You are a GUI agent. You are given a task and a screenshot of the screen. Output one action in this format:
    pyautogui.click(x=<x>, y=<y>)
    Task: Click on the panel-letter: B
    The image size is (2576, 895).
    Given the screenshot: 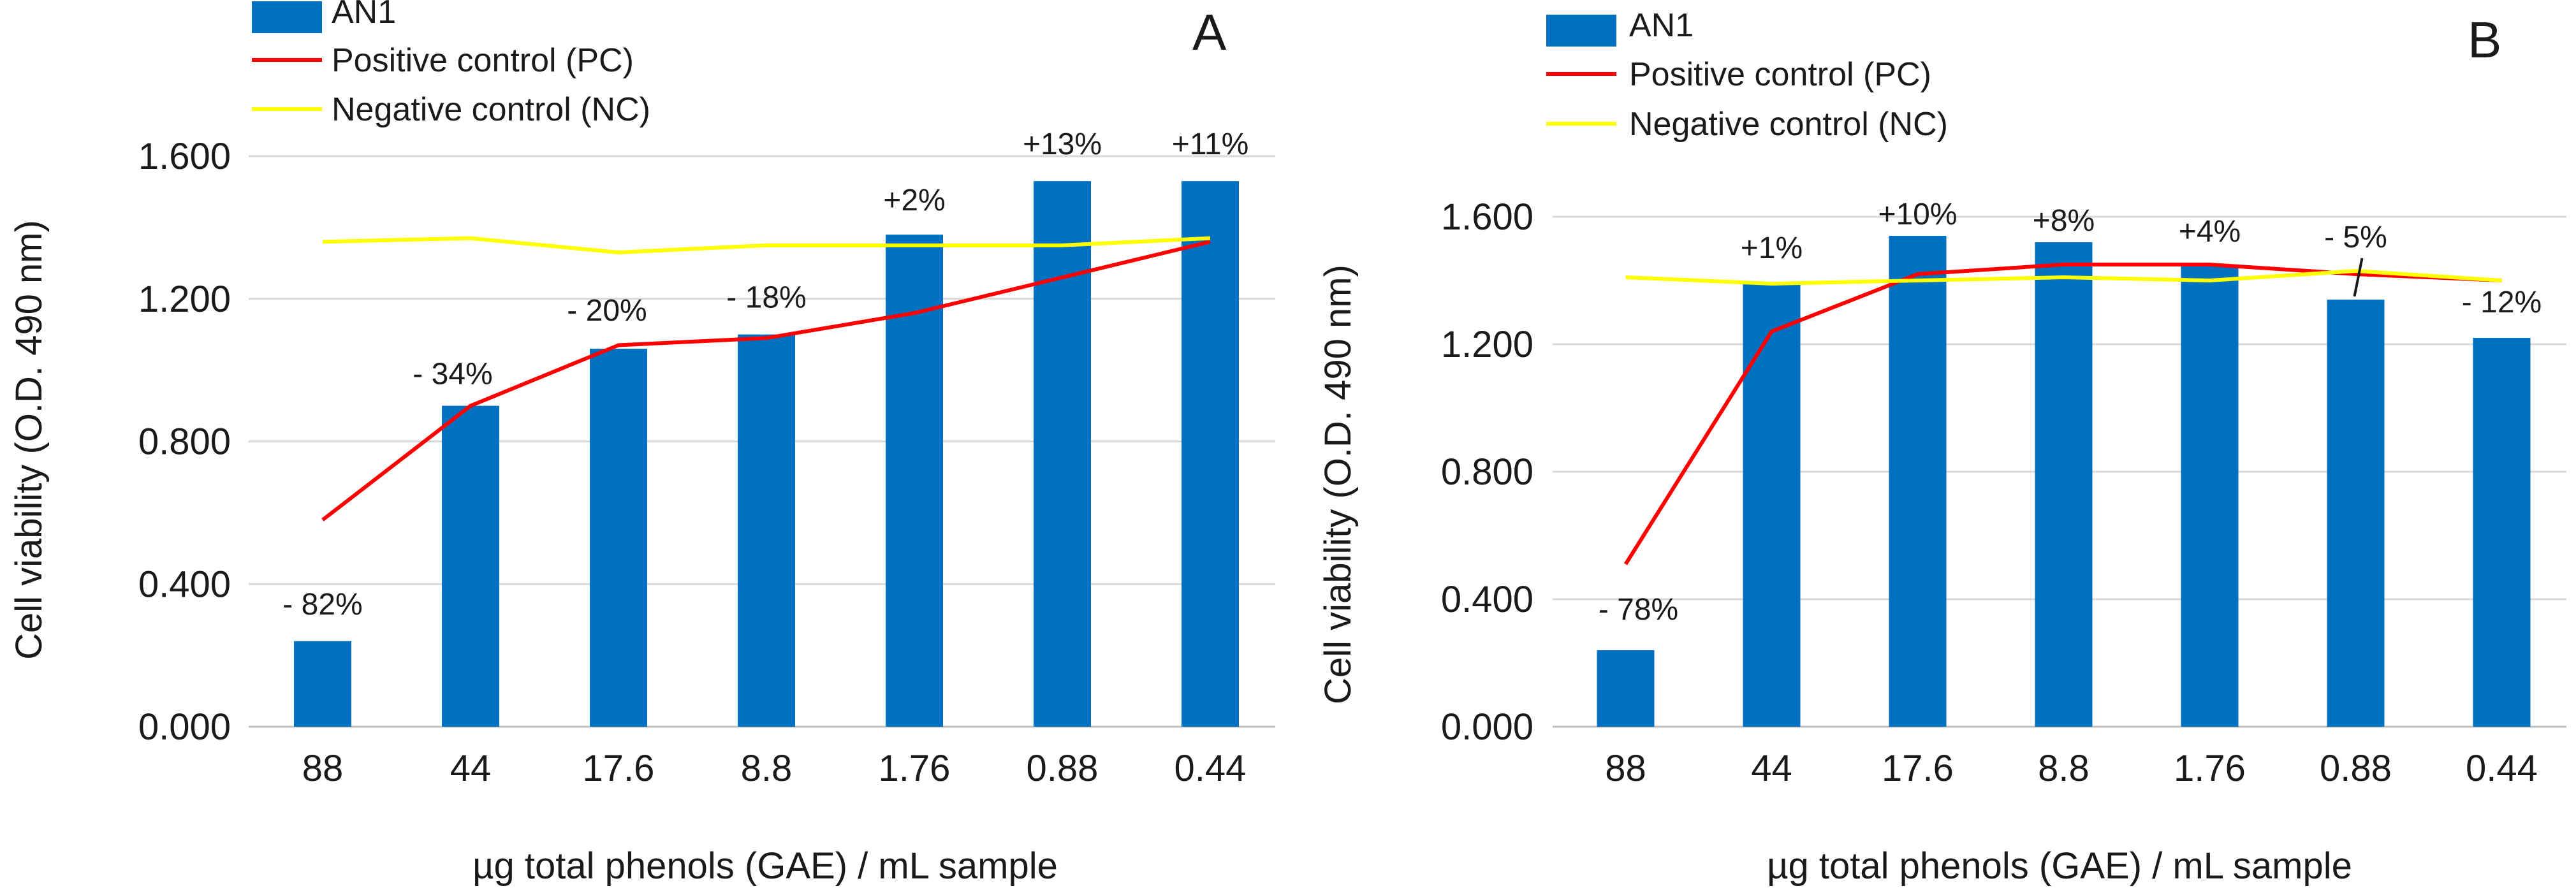 What is the action you would take?
    pyautogui.click(x=2484, y=39)
    